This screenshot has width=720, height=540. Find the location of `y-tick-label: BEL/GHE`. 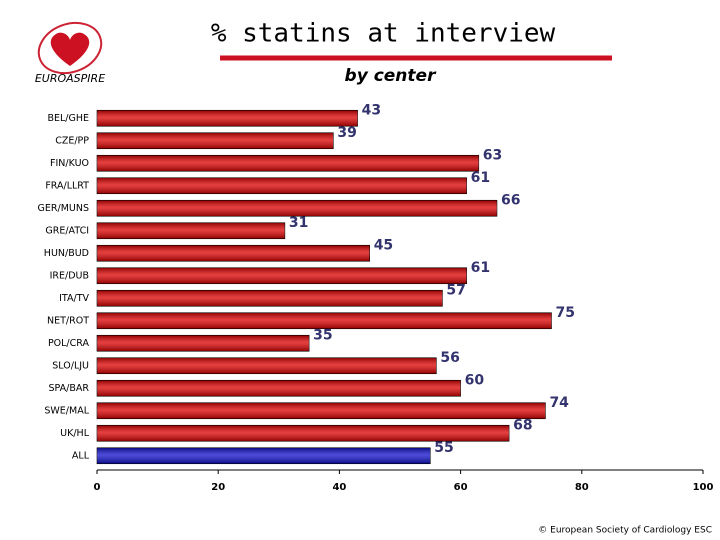

y-tick-label: BEL/GHE is located at coordinates (68, 118).